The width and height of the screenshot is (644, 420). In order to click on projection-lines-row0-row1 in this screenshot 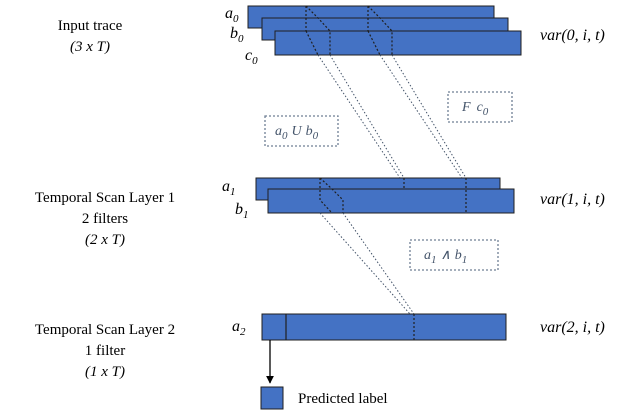, I will do `click(392, 116)`.